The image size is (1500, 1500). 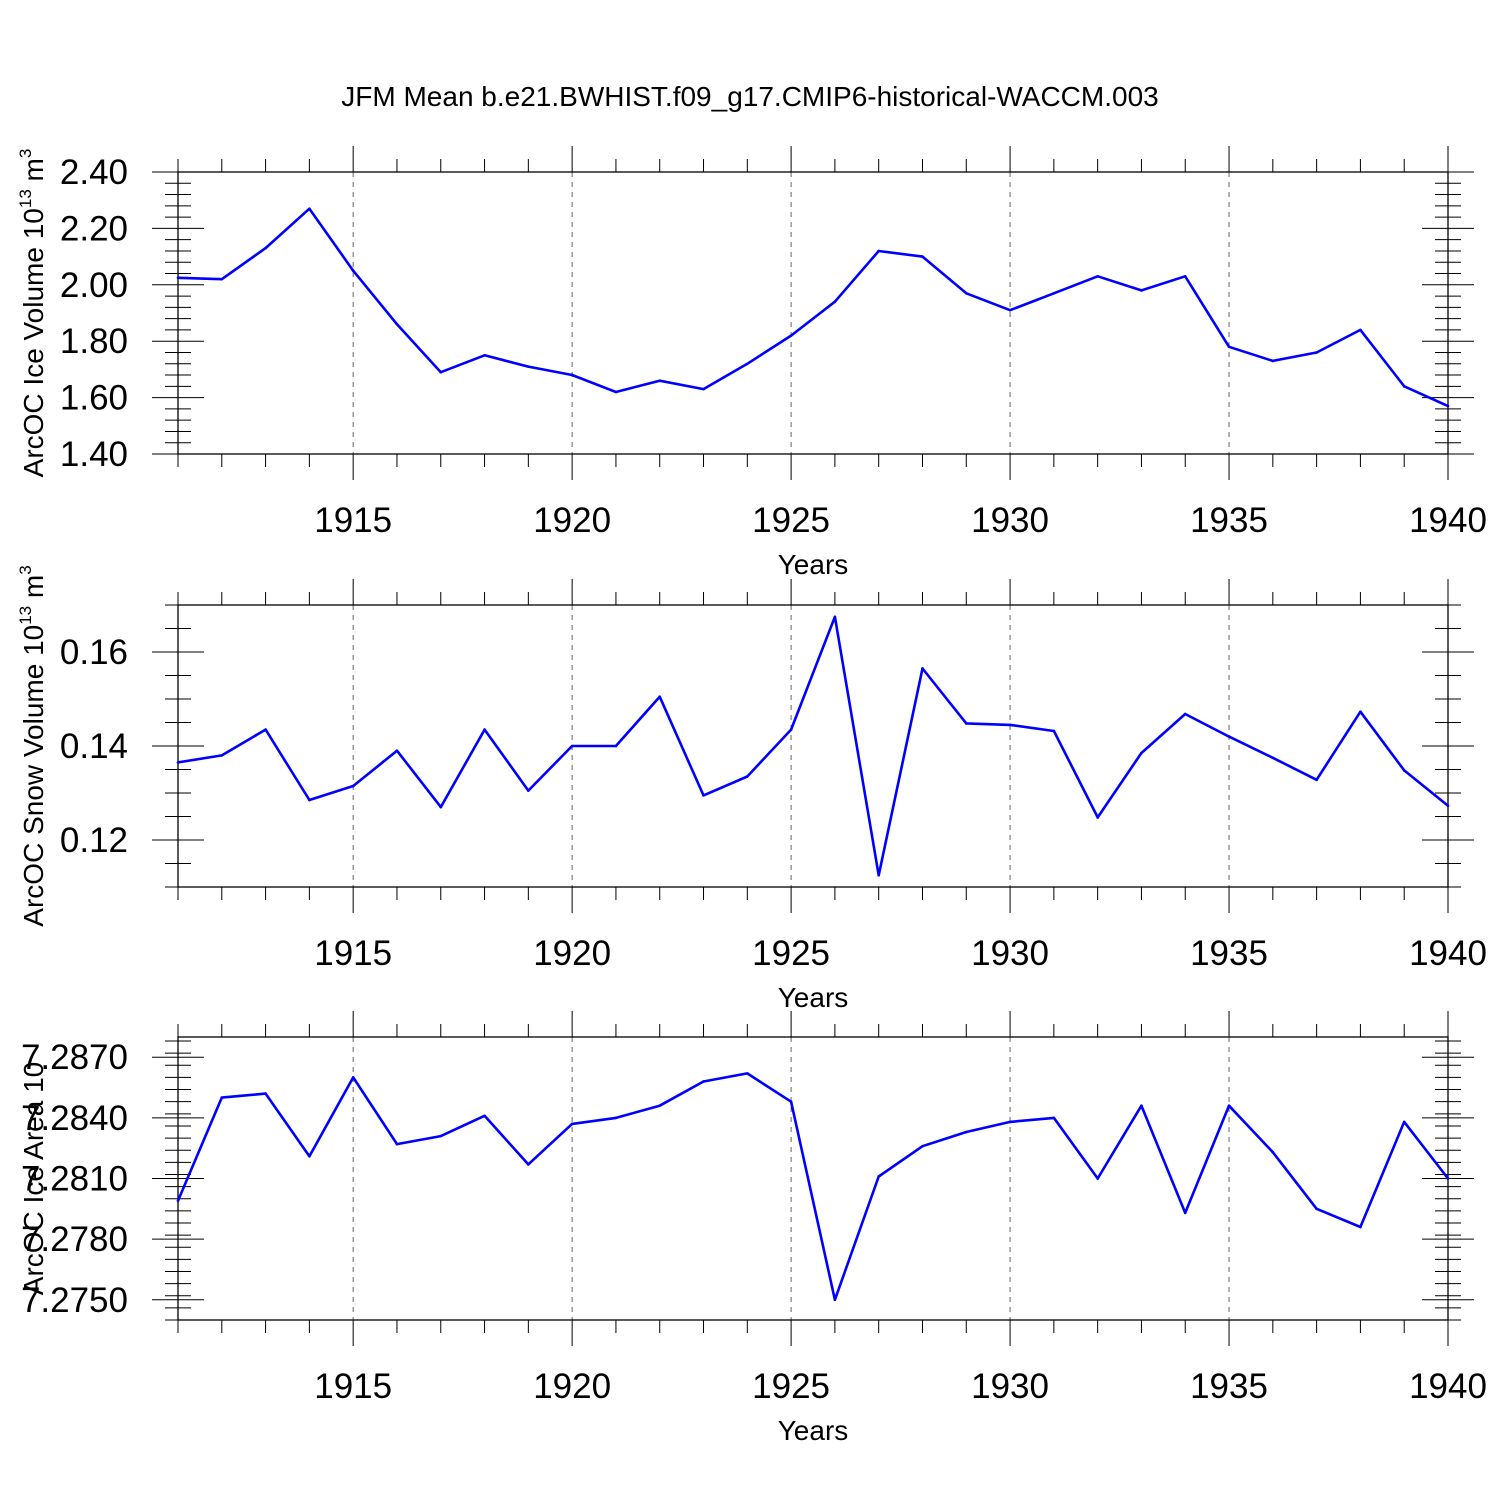 I want to click on y-tick-label: 7.2840, so click(x=74, y=1118).